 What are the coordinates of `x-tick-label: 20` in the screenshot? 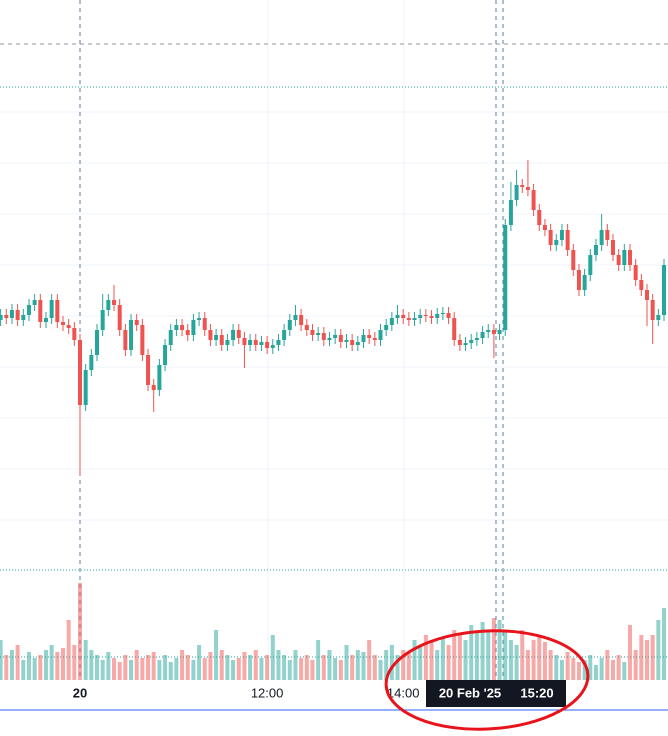 It's located at (80, 692).